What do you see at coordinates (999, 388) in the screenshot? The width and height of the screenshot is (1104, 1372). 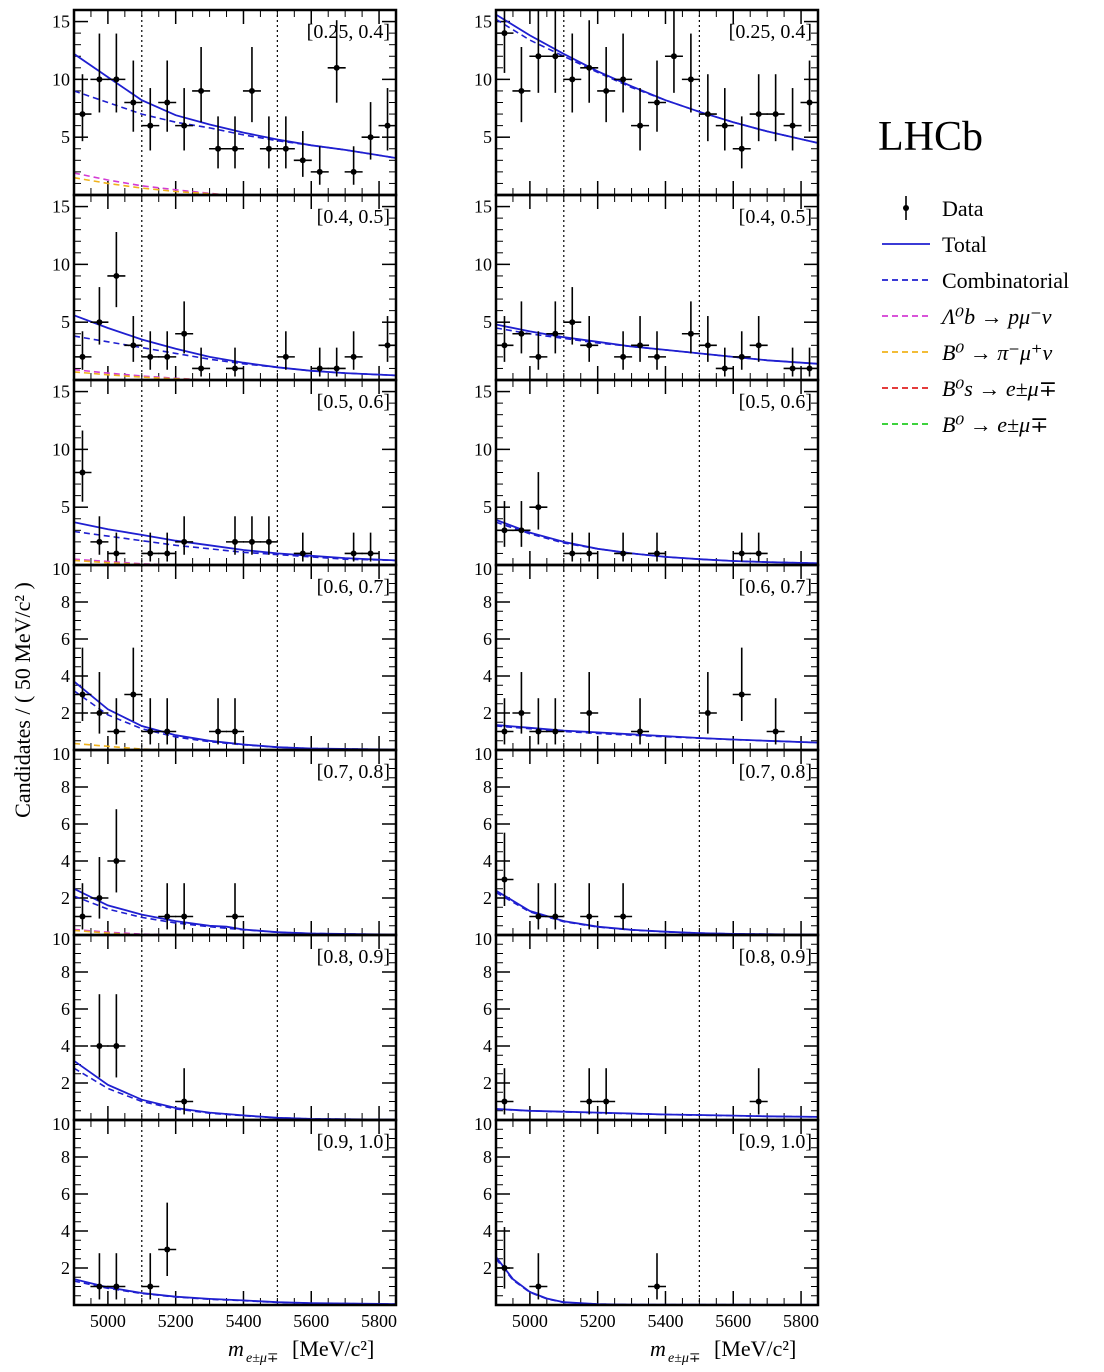 I see `legend-label: B⁰s → e±μ∓` at bounding box center [999, 388].